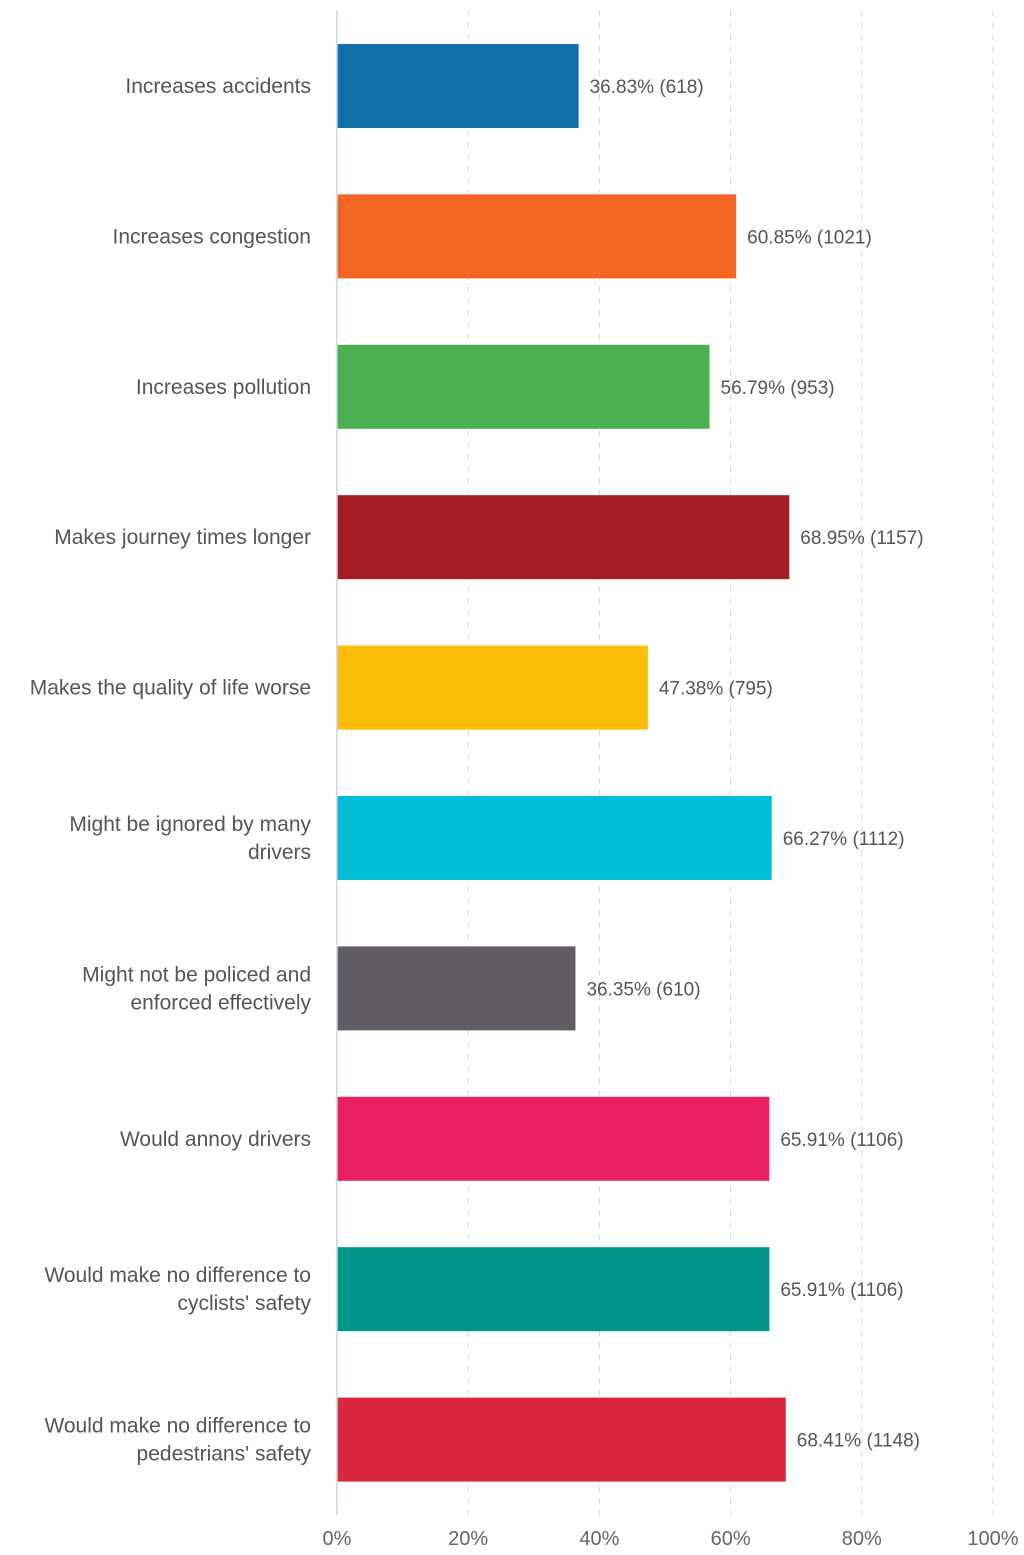 This screenshot has height=1555, width=1024. Describe the element at coordinates (844, 839) in the screenshot. I see `data-label: 66.27% (1112)` at that location.